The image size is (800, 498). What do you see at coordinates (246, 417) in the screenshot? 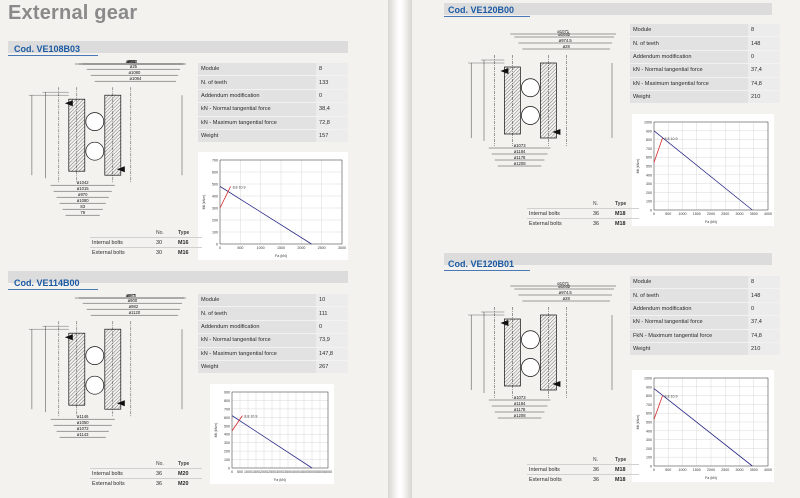
I see `annotation-label: 8.8` at bounding box center [246, 417].